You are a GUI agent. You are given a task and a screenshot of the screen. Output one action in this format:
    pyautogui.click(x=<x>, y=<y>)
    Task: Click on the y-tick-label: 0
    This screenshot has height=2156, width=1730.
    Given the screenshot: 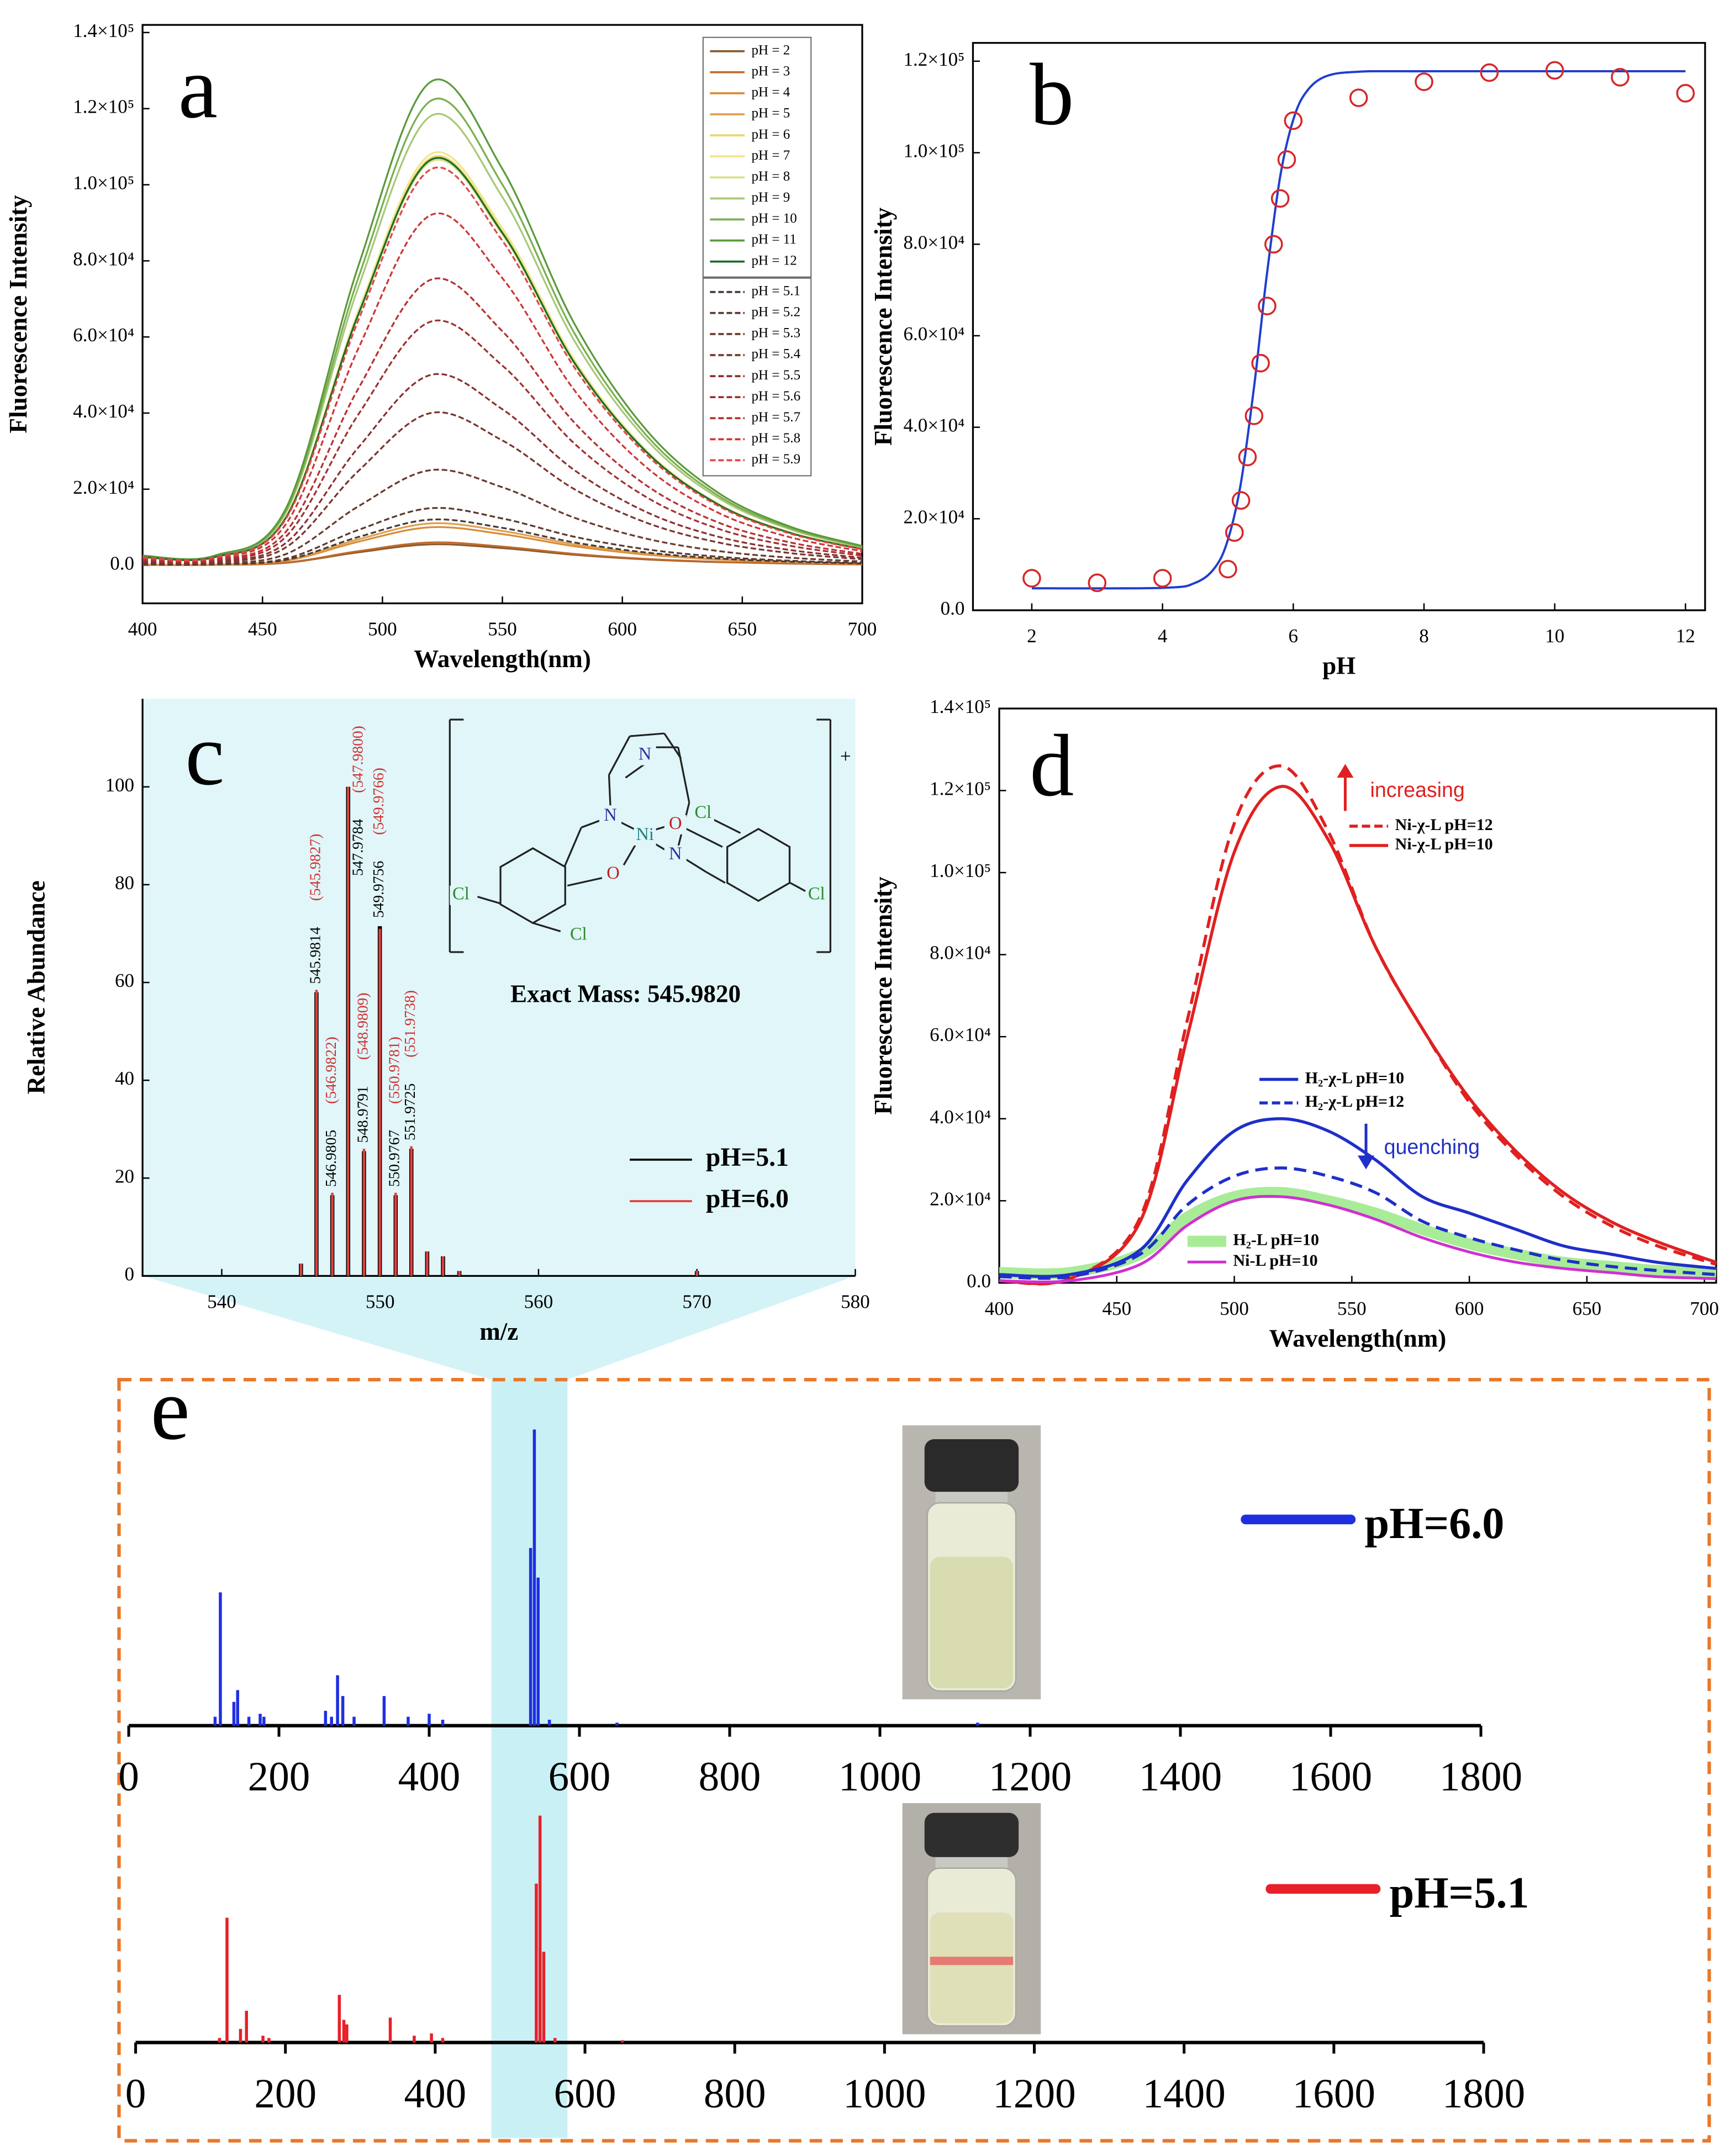 What is the action you would take?
    pyautogui.click(x=130, y=1274)
    